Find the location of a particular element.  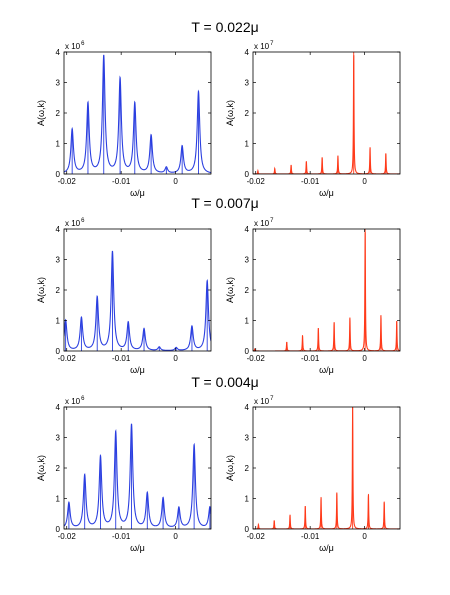

row-title: T = 0.004μ is located at coordinates (224, 382).